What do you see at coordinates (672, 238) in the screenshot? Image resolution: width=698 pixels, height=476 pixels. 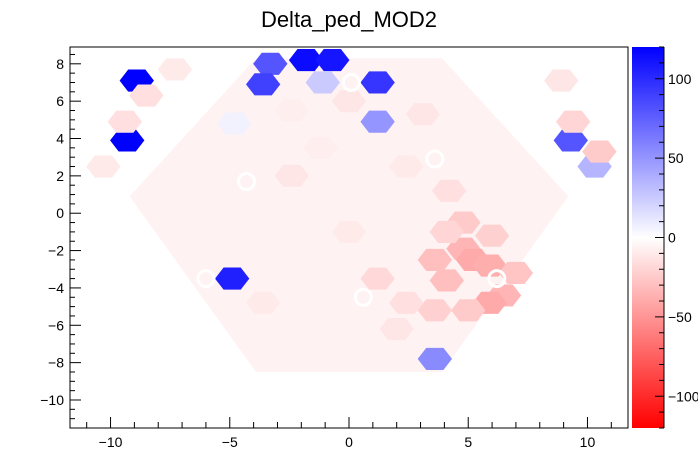 I see `colorbar-tick-label: 0` at bounding box center [672, 238].